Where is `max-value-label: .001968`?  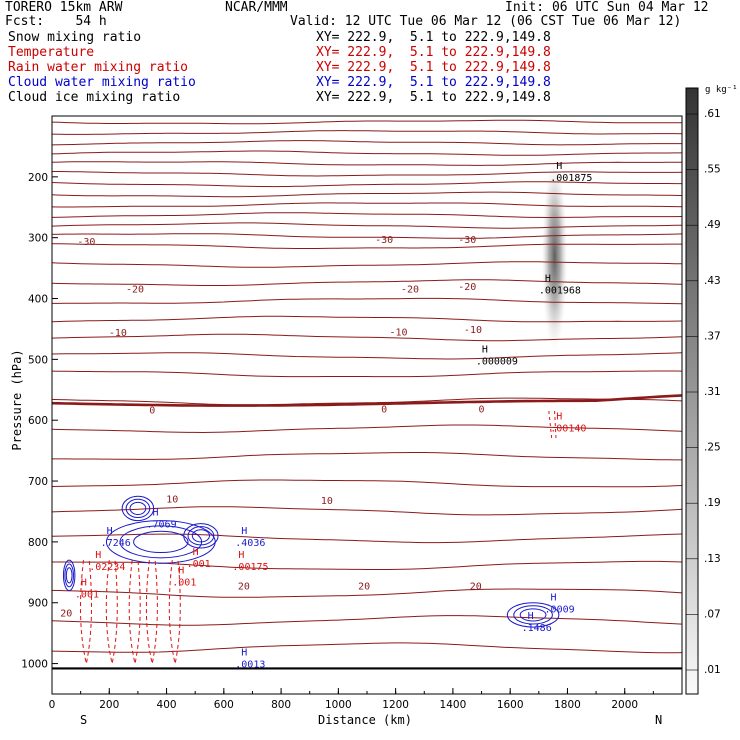
max-value-label: .001968 is located at coordinates (560, 290).